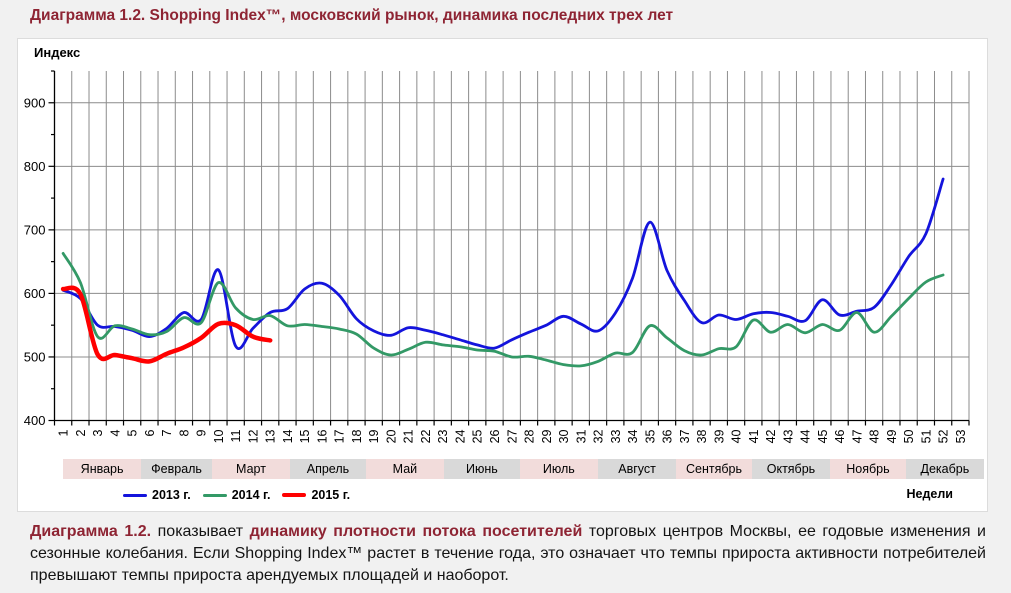  Describe the element at coordinates (426, 436) in the screenshot. I see `week-label: 22` at that location.